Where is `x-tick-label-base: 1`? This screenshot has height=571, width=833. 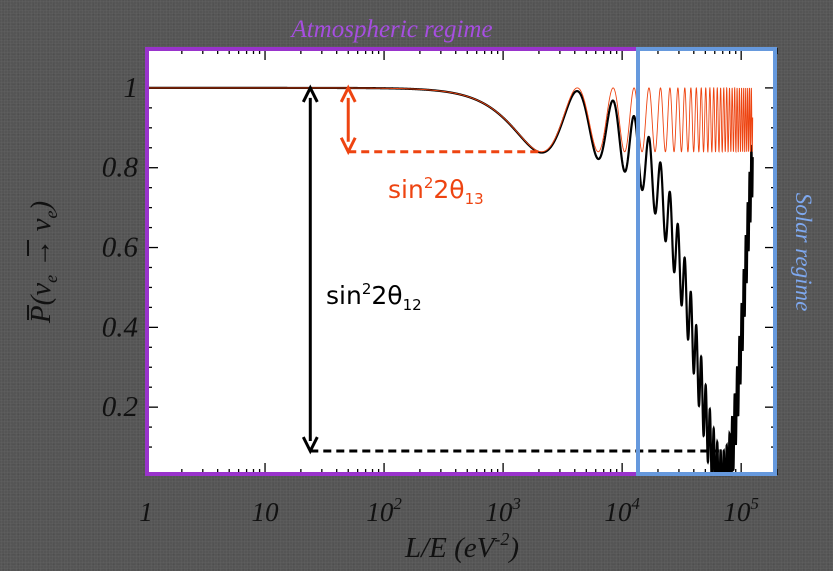
x-tick-label-base: 1 is located at coordinates (146, 512).